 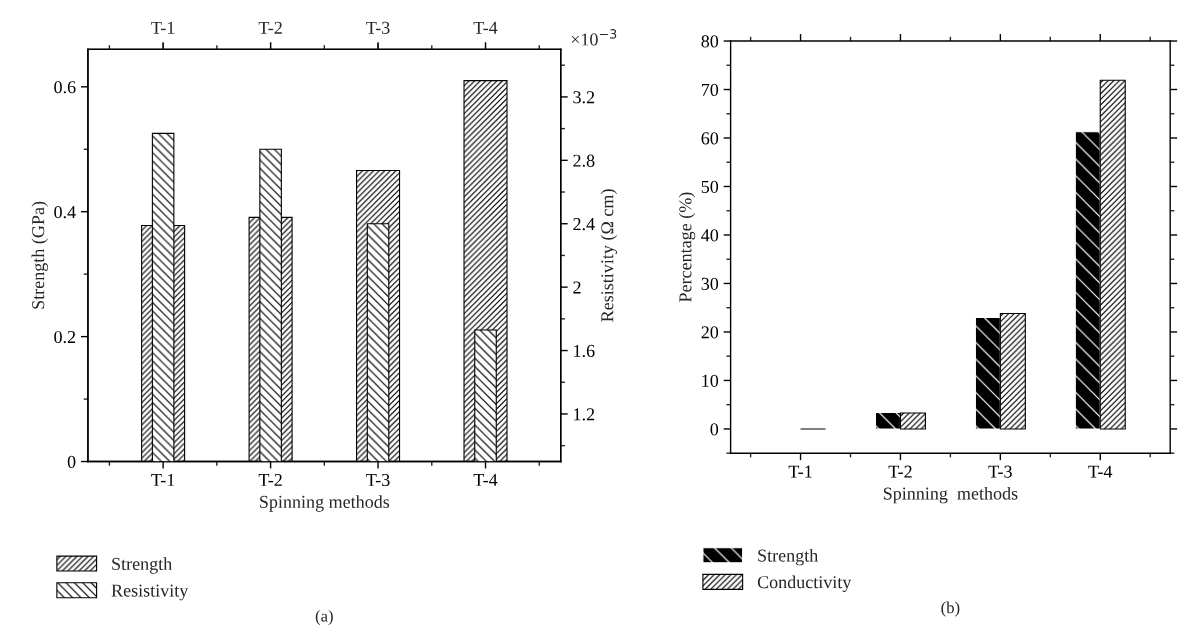 I want to click on y2-tick-label: 2.4, so click(x=584, y=224).